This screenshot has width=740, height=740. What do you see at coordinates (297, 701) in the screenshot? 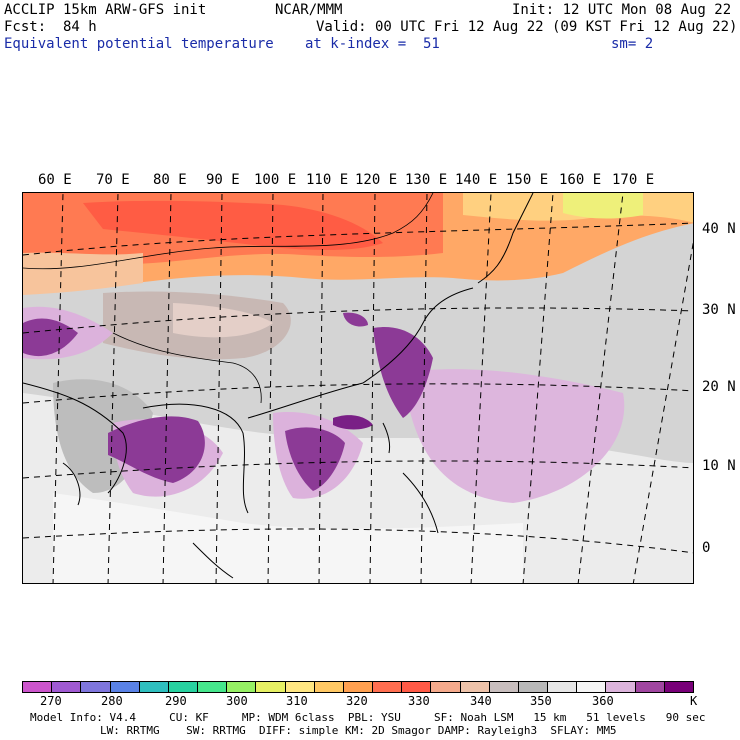
I see `colorbar-tick-310: 310` at bounding box center [297, 701].